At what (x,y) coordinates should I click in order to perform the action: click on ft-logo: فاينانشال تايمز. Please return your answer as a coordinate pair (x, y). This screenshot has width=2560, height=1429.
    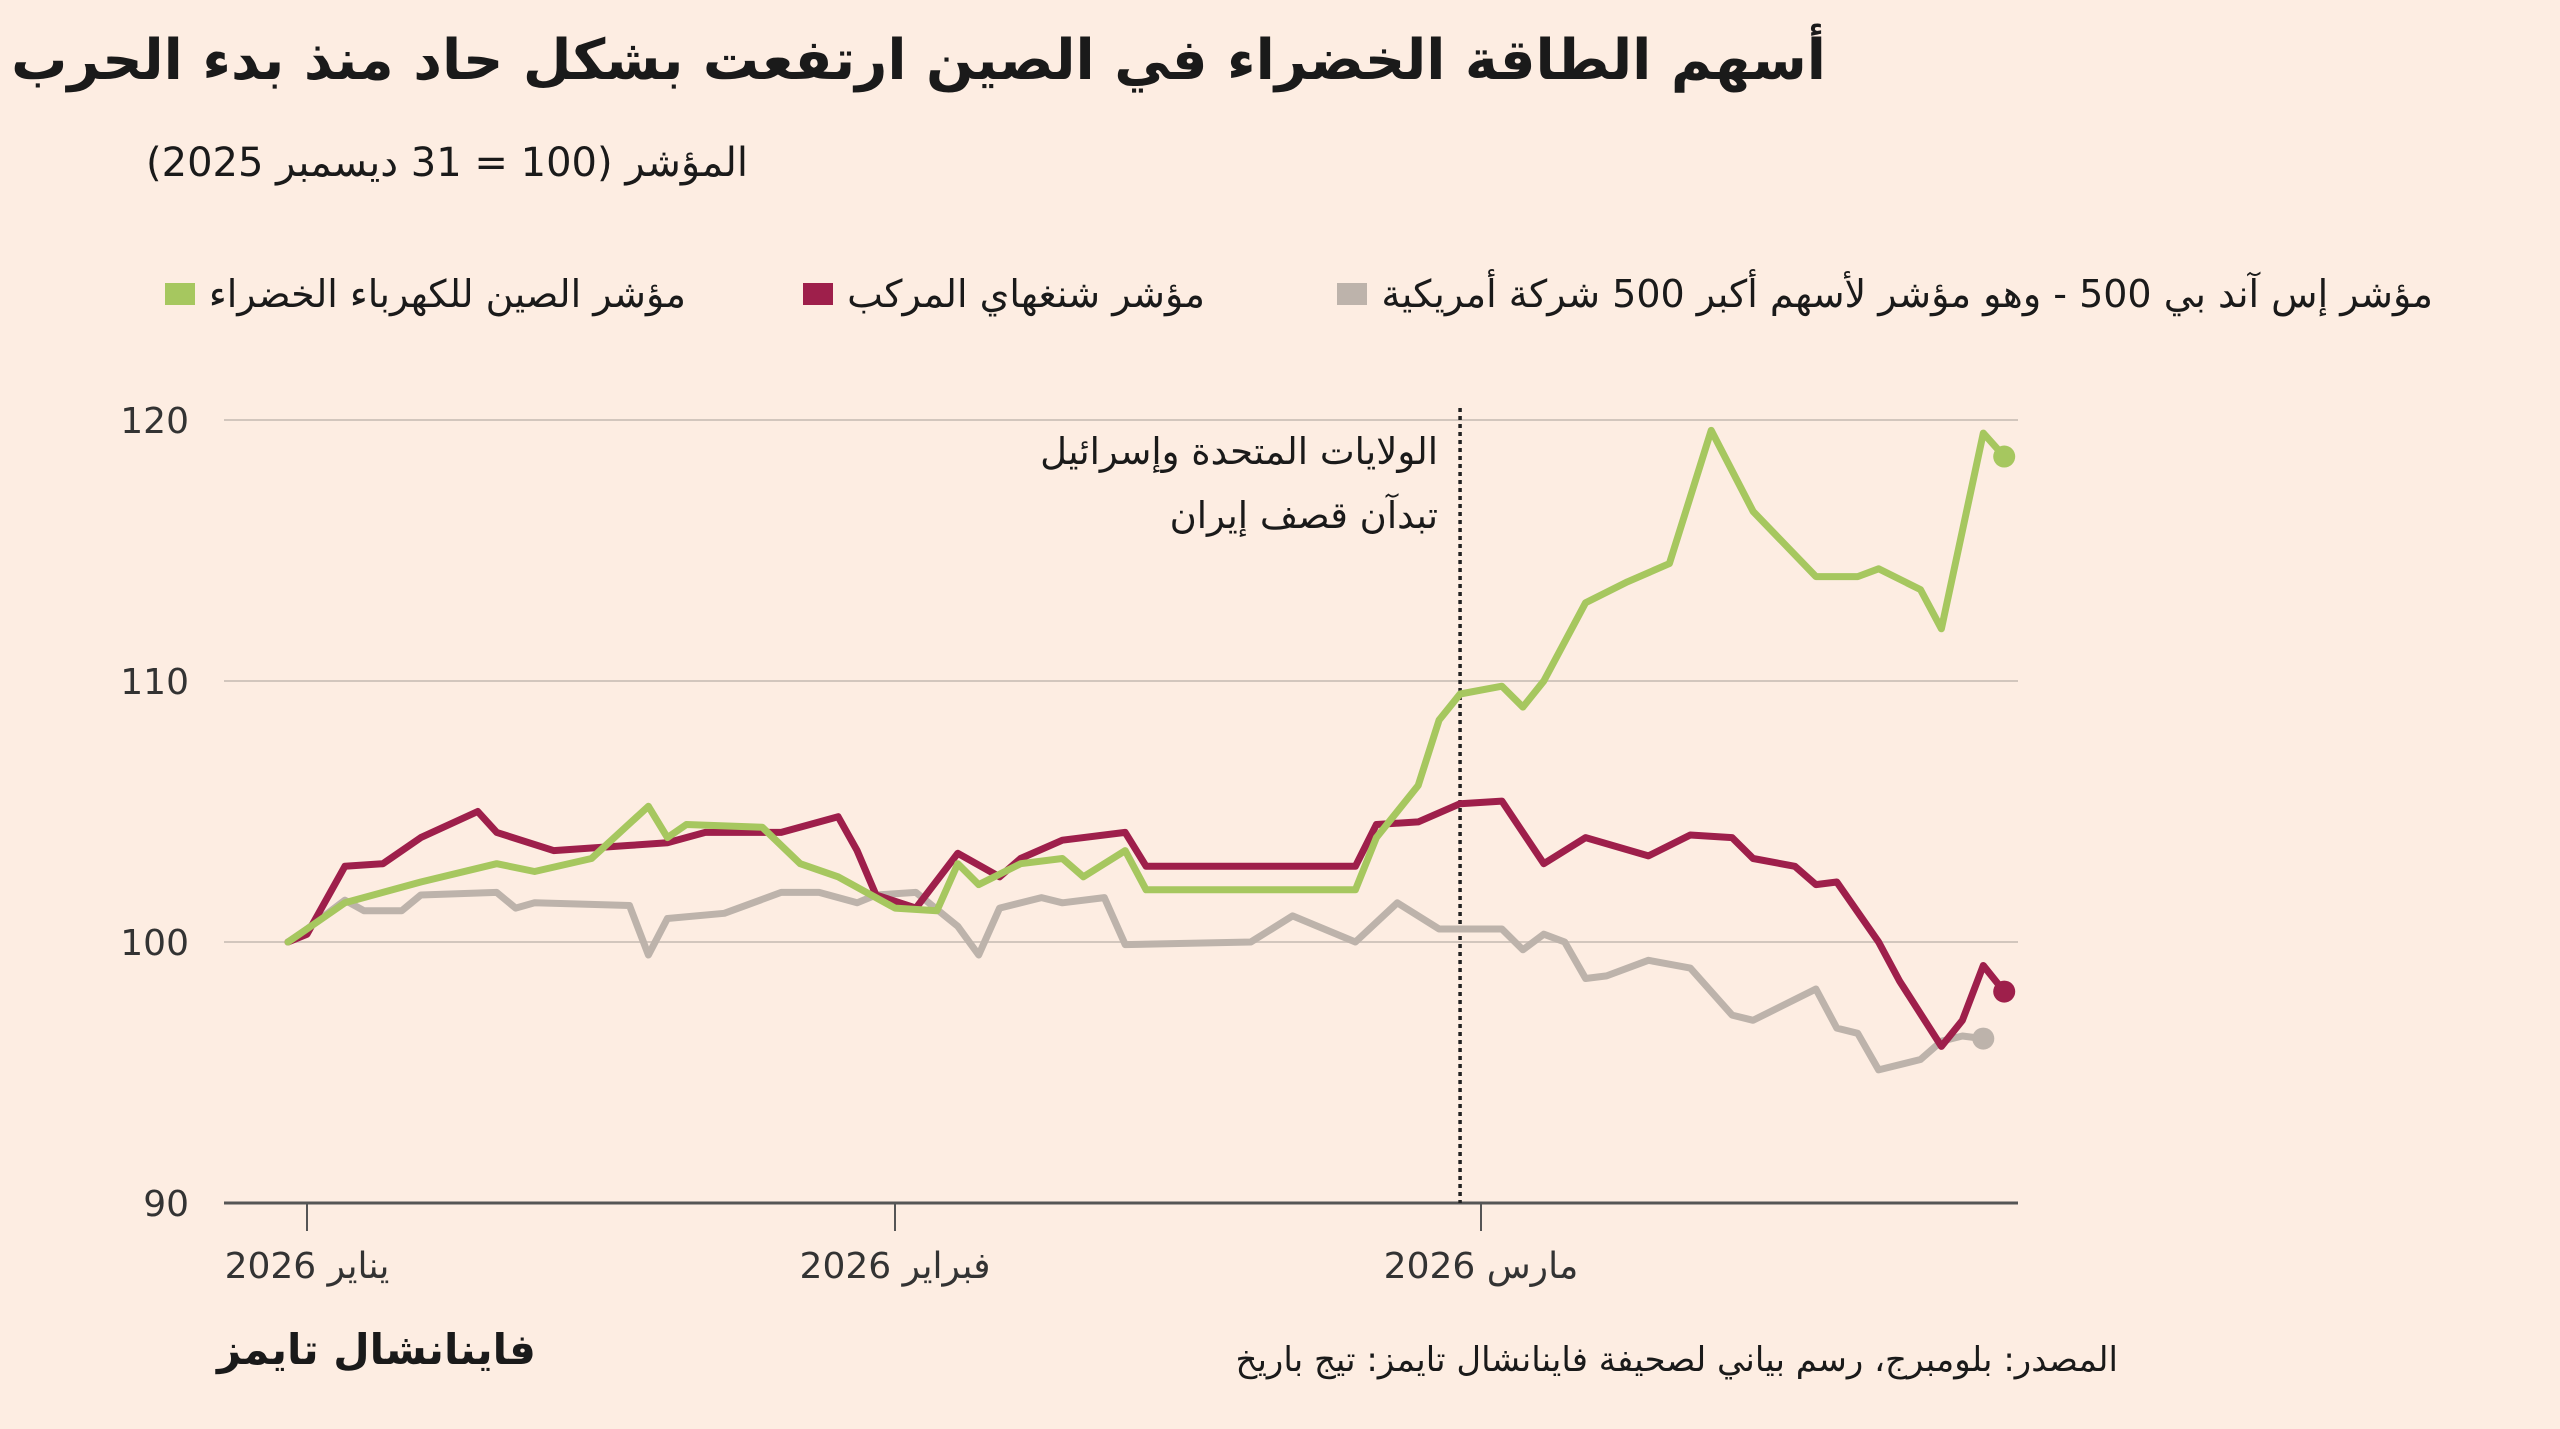
    Looking at the image, I should click on (376, 1349).